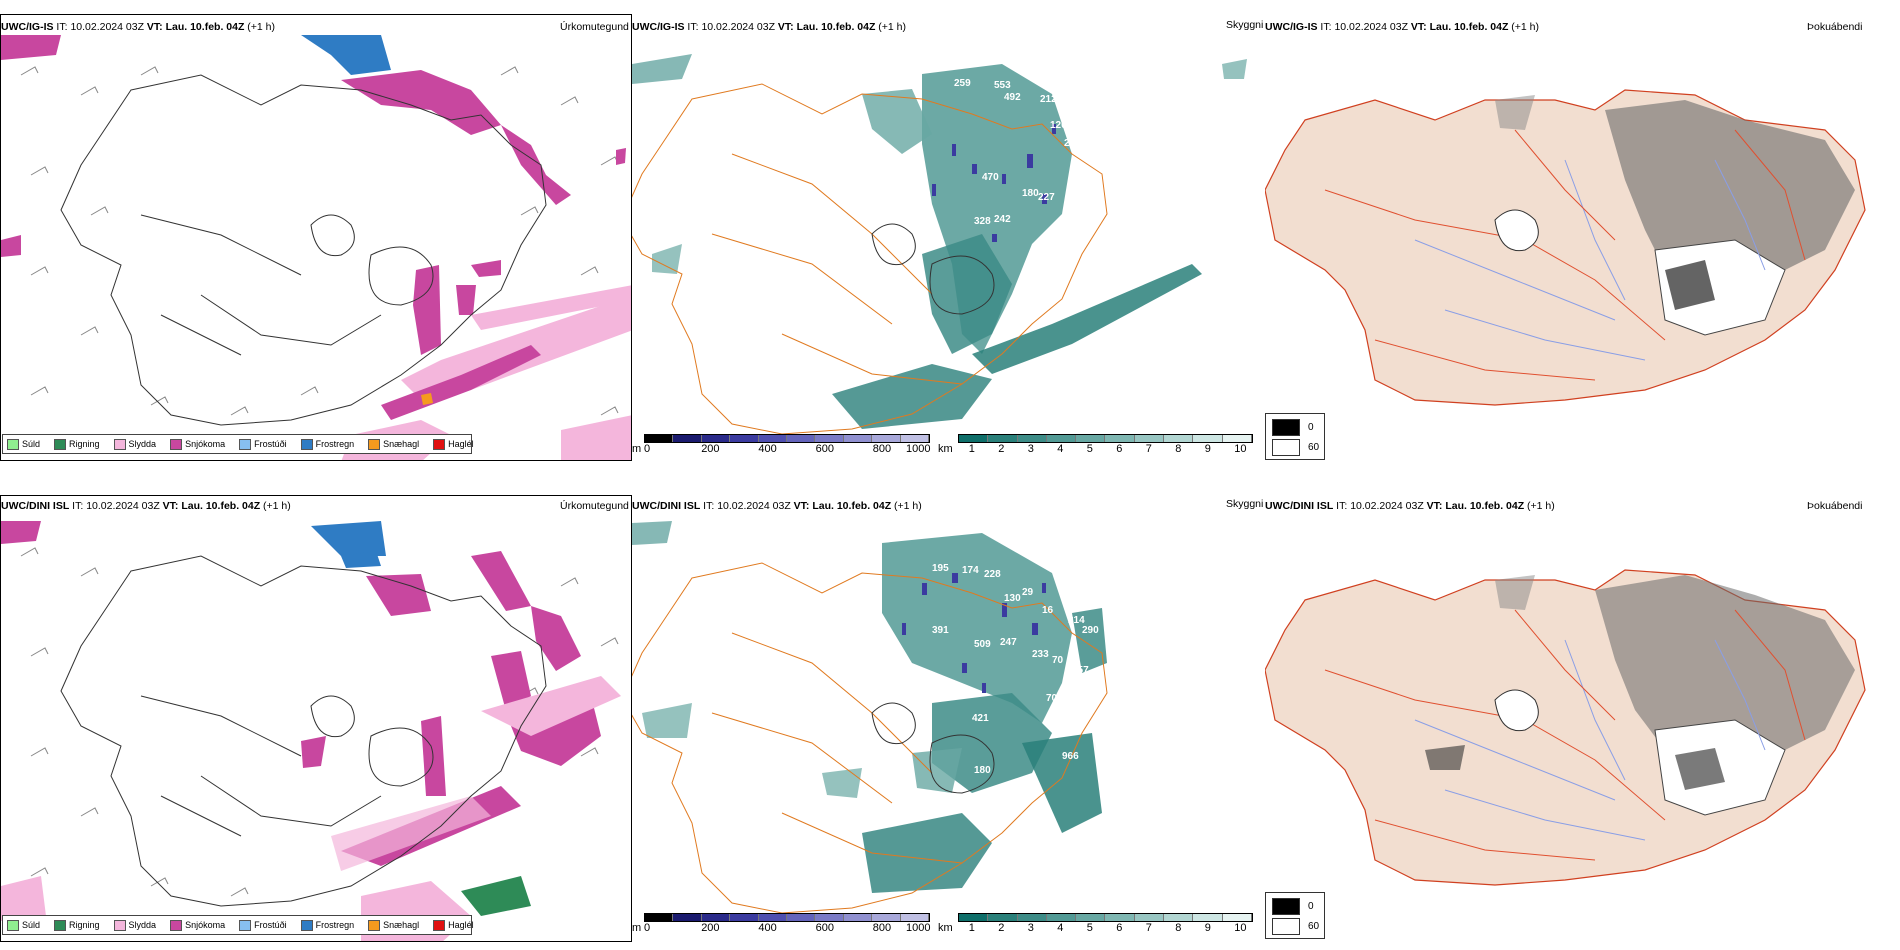 The width and height of the screenshot is (1900, 950). I want to click on wind-barbs, so click(319, 722).